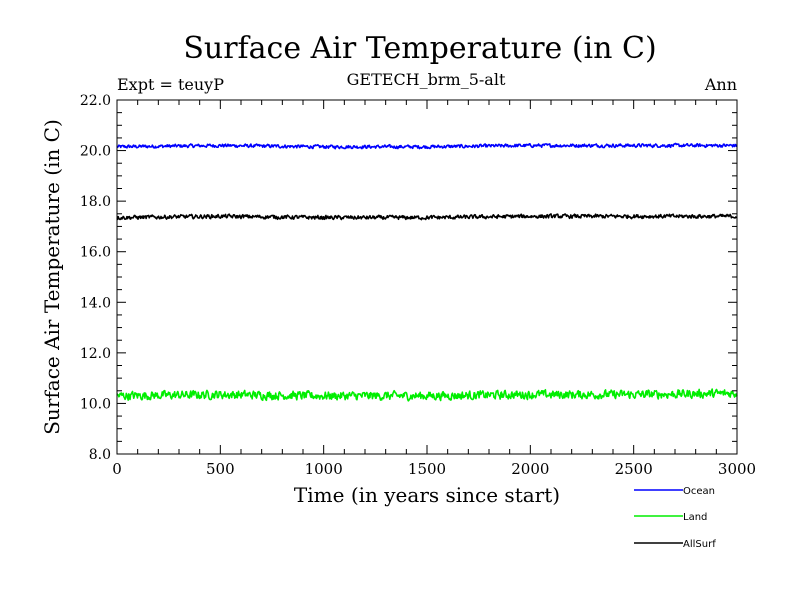  I want to click on y-tick-label: 18.0, so click(95, 202).